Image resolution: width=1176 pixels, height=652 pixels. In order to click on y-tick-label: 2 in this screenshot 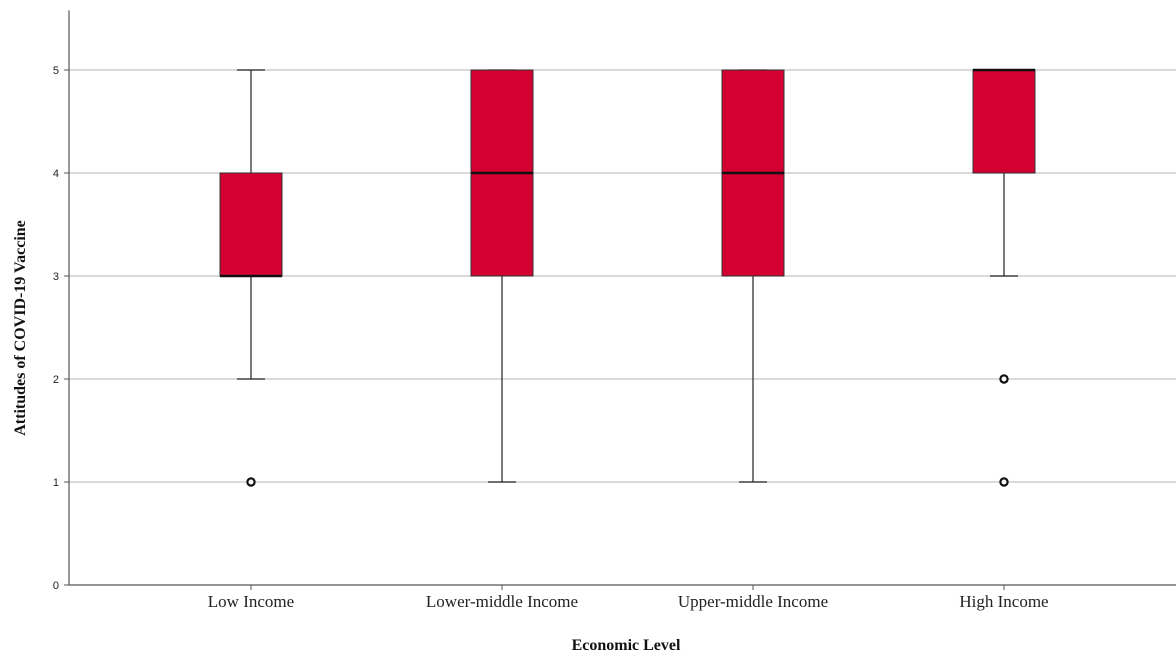, I will do `click(56, 380)`.